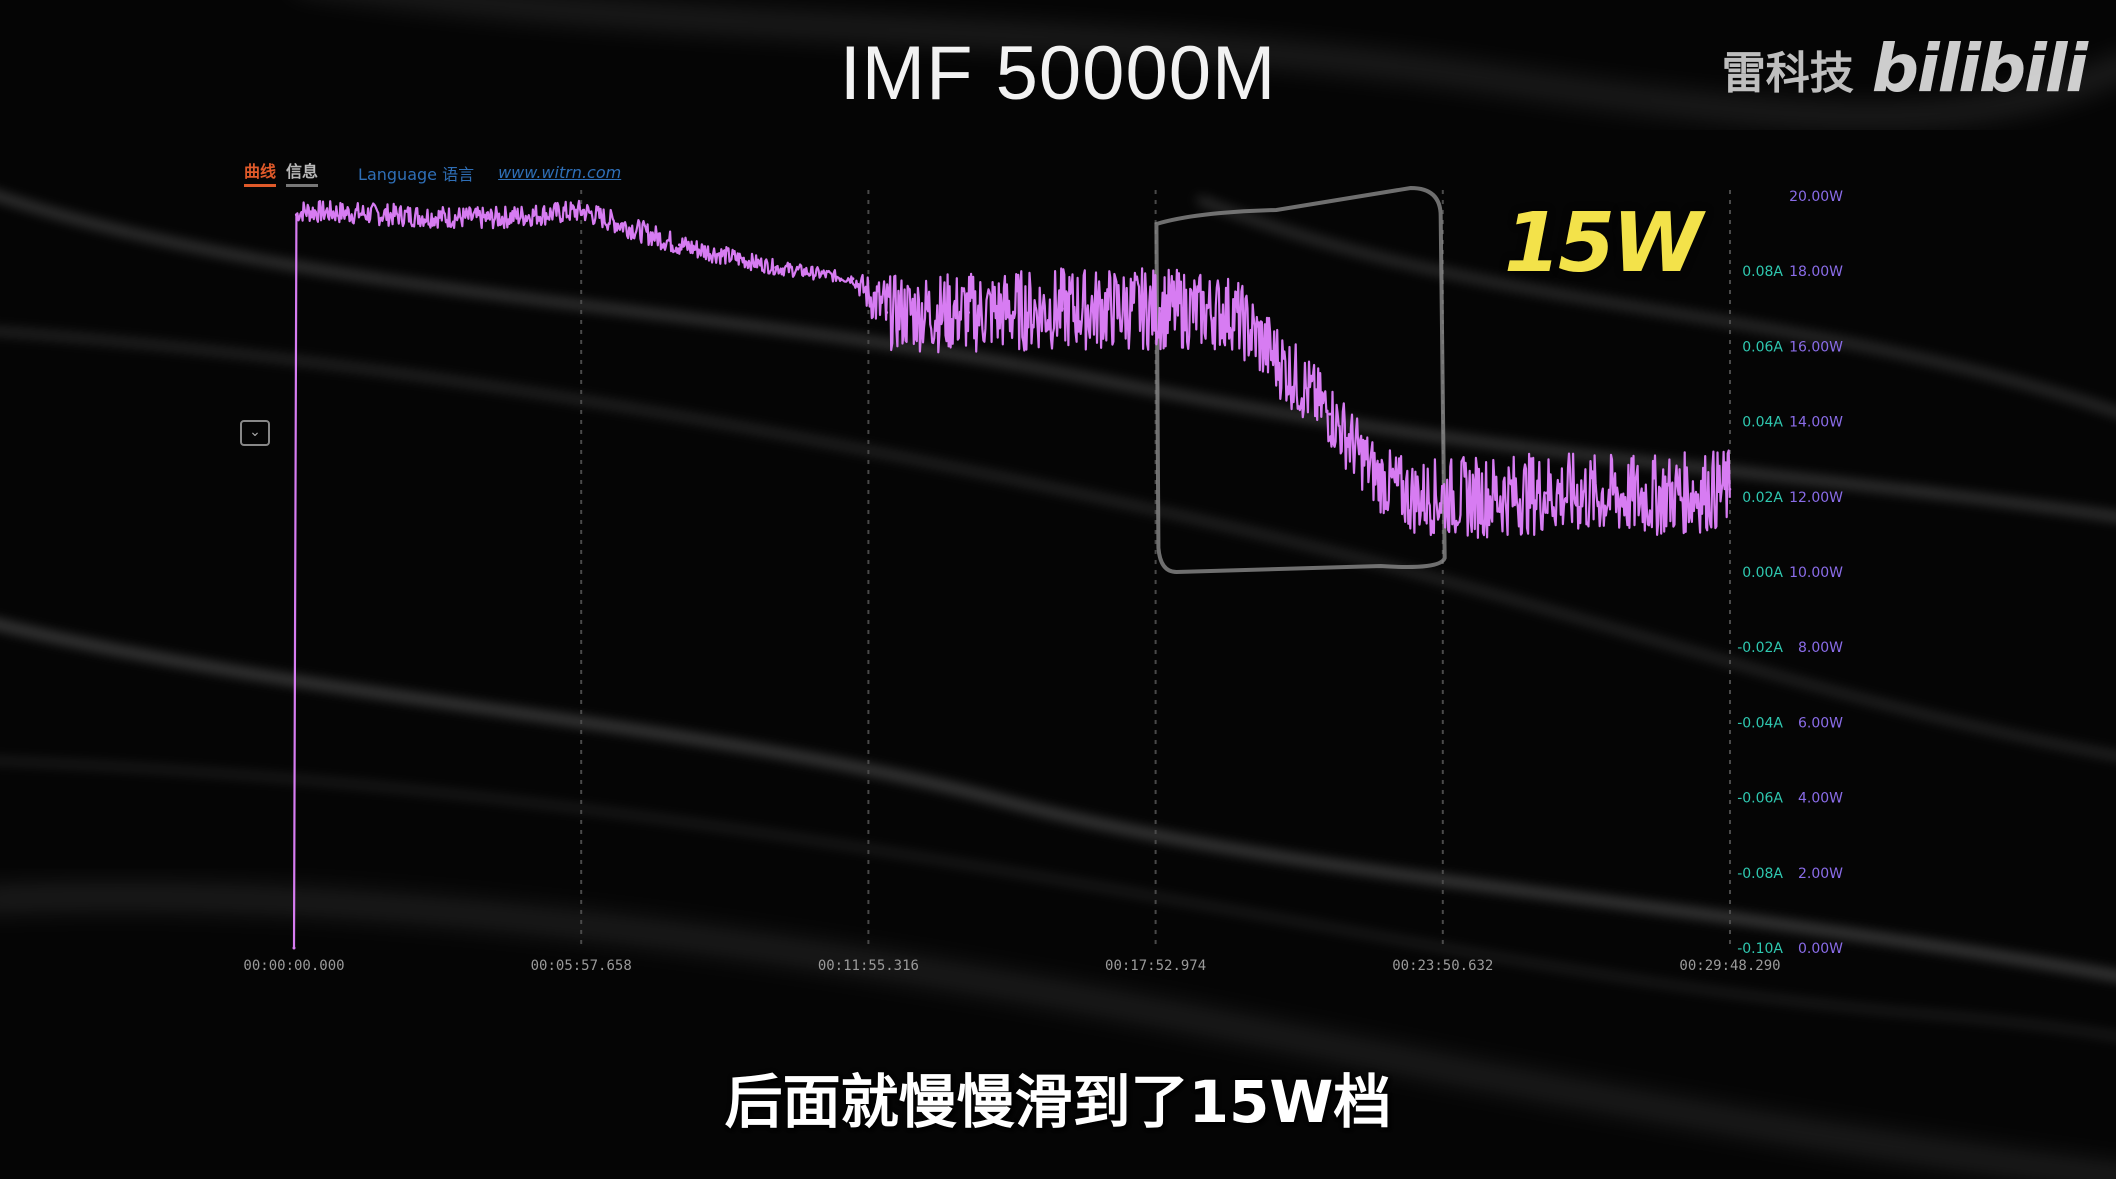 Image resolution: width=2116 pixels, height=1179 pixels. I want to click on tab-curve: 曲线, so click(260, 172).